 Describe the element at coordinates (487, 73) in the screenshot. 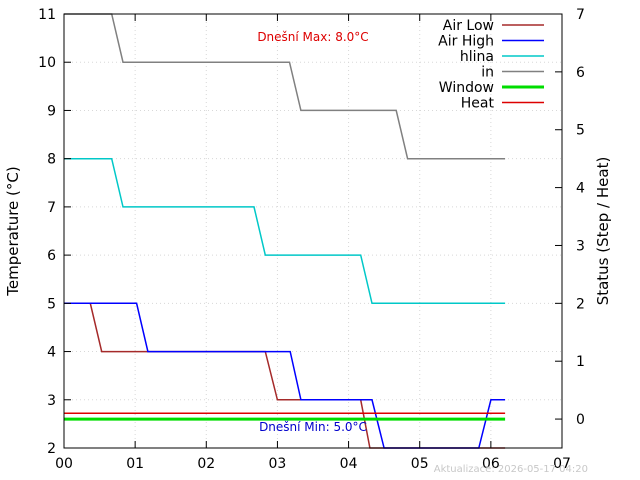

I see `legend-label-in: in` at that location.